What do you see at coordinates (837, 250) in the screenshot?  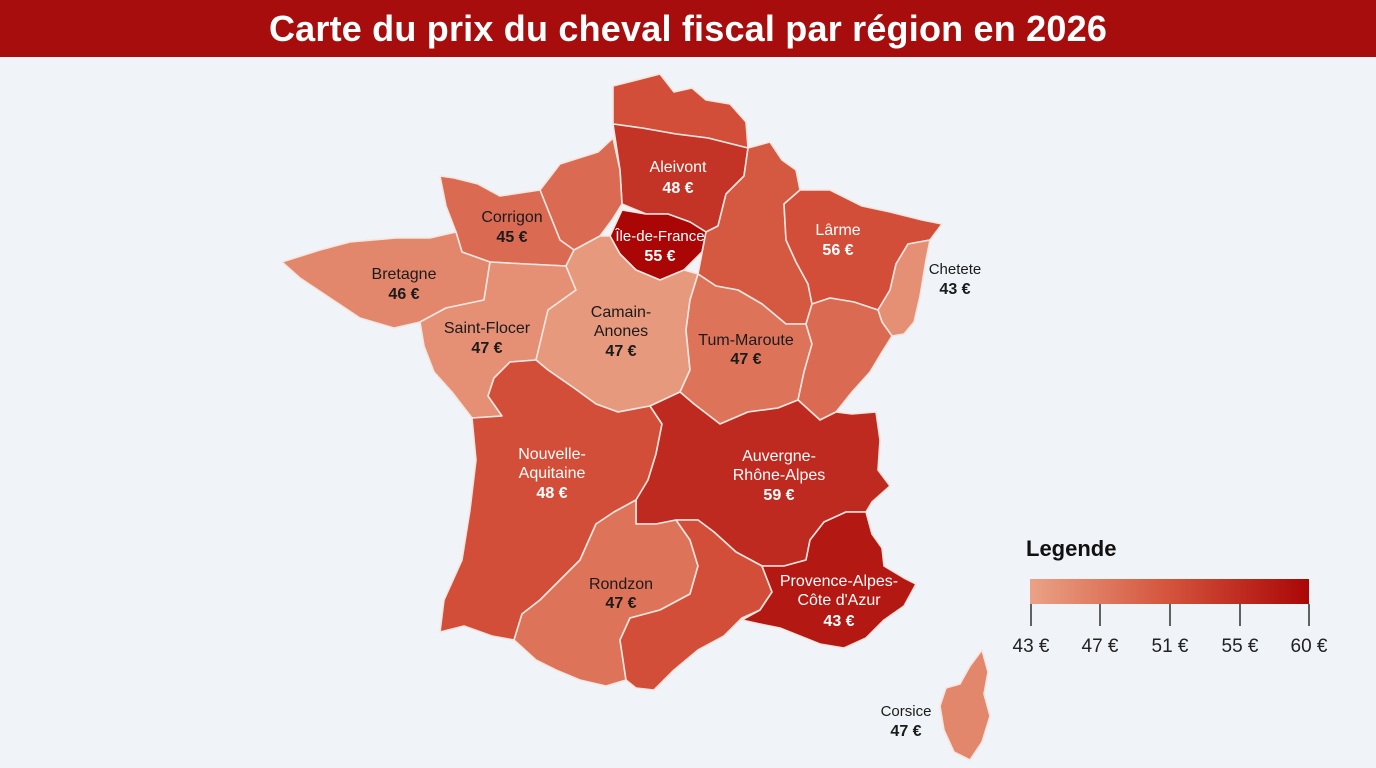 I see `region-price-label: 56 €` at bounding box center [837, 250].